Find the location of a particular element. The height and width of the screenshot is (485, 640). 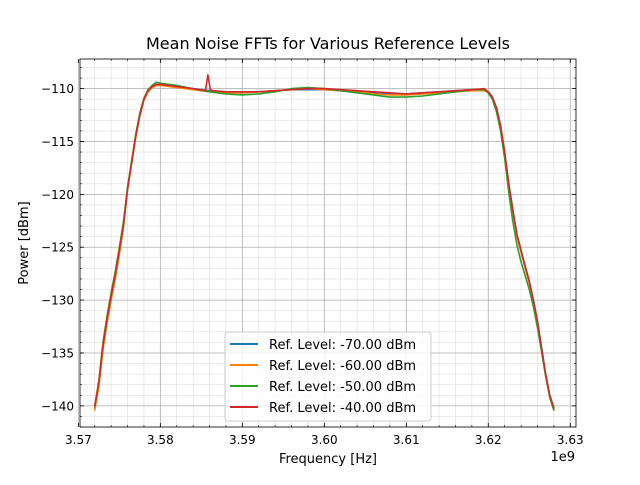

x-axis-label: Frequency [Hz] is located at coordinates (328, 459).